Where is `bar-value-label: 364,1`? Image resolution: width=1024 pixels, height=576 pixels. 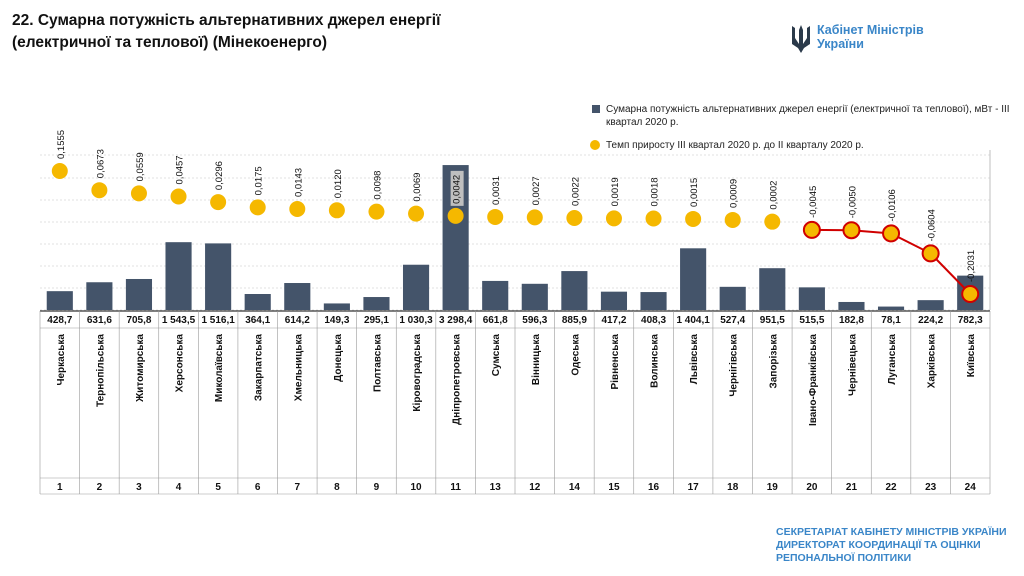 bar-value-label: 364,1 is located at coordinates (257, 320).